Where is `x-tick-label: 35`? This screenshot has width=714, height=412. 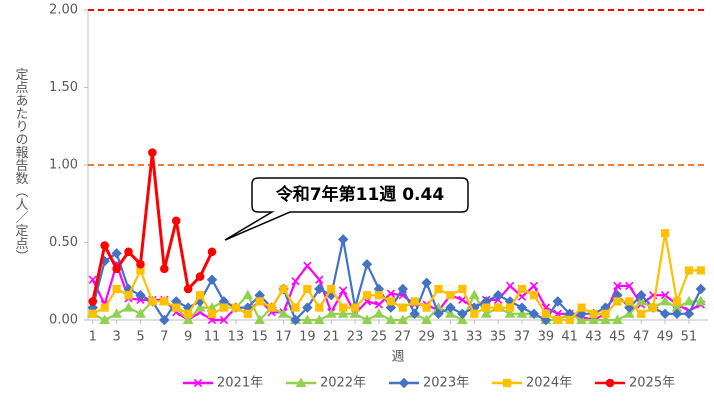
x-tick-label: 35 is located at coordinates (498, 337).